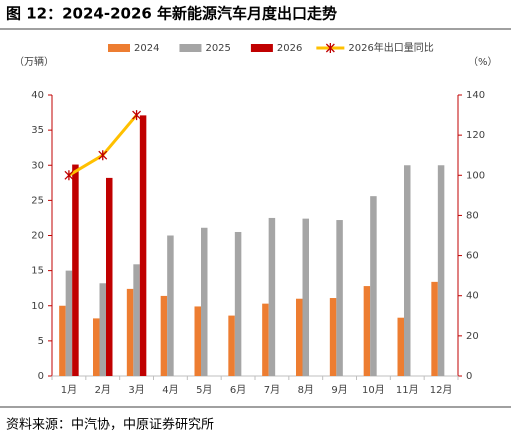  What do you see at coordinates (238, 390) in the screenshot?
I see `x-tick-label: 6月` at bounding box center [238, 390].